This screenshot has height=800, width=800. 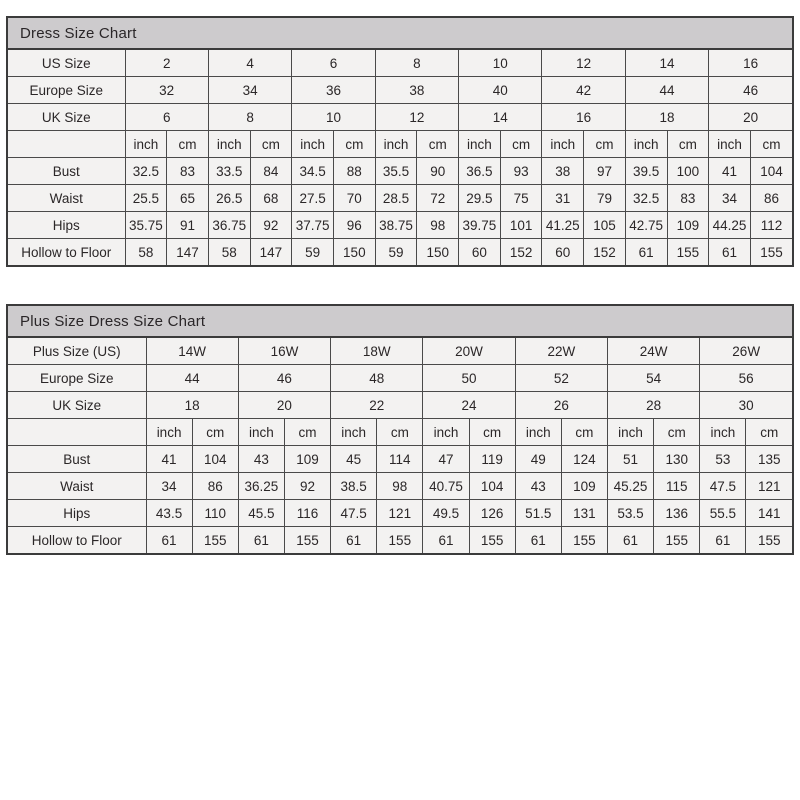 What do you see at coordinates (169, 513) in the screenshot?
I see `measurement-value-cell: 43.5` at bounding box center [169, 513].